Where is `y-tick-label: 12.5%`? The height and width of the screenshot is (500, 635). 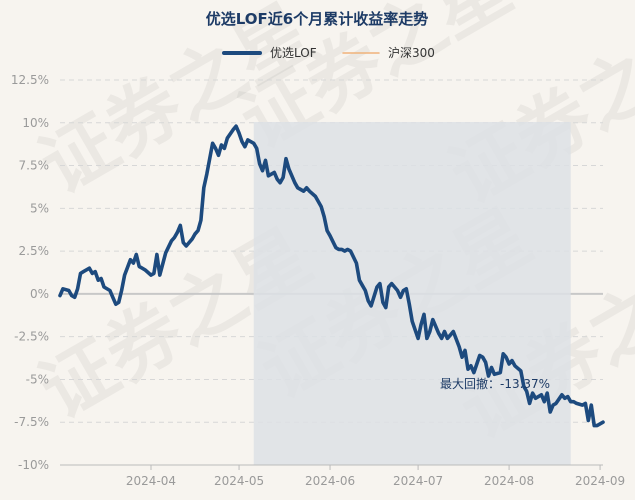 y-tick-label: 12.5% is located at coordinates (30, 80).